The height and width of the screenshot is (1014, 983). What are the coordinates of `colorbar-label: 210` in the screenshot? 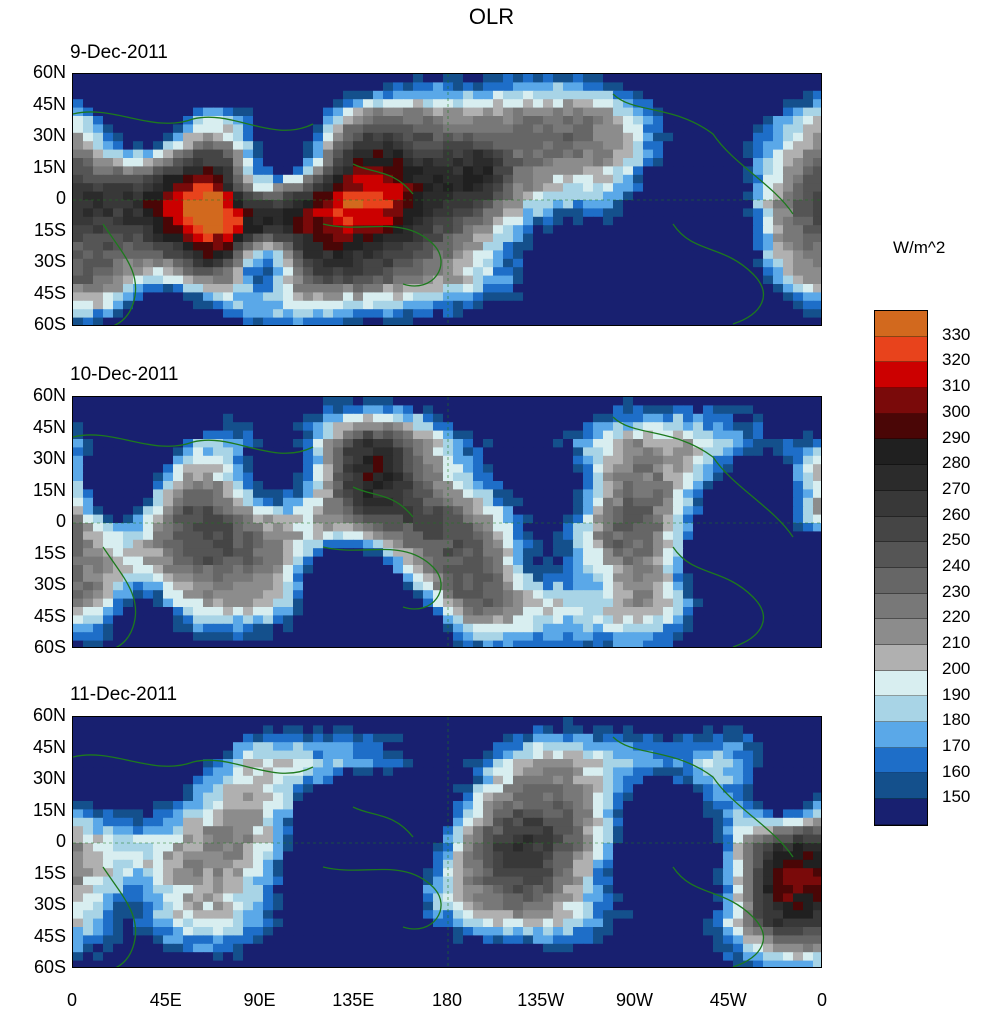 It's located at (956, 643).